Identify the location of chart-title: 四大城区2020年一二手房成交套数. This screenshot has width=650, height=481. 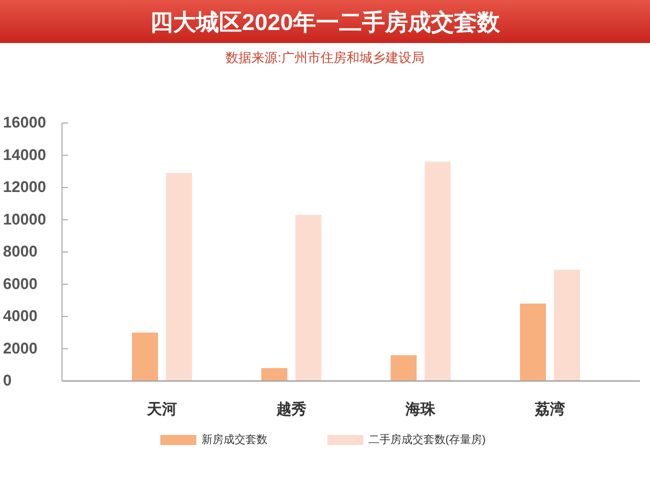
(326, 22).